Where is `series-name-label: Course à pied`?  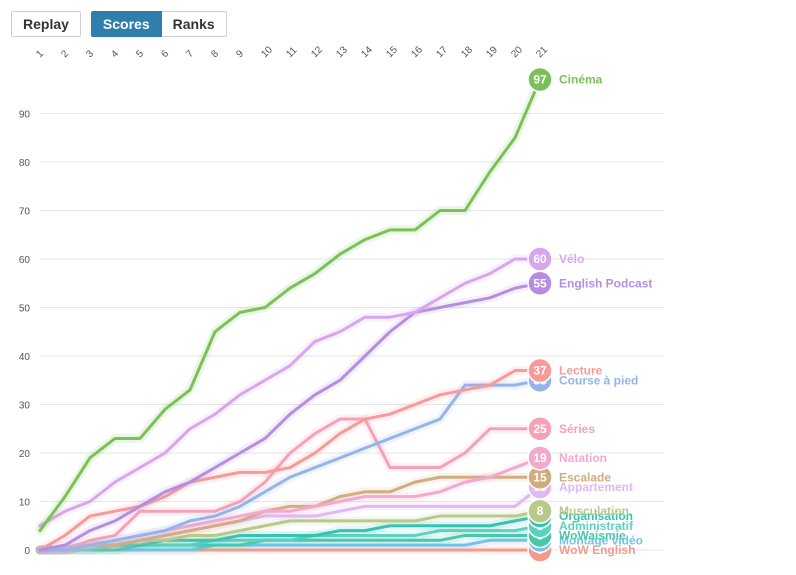 series-name-label: Course à pied is located at coordinates (598, 380).